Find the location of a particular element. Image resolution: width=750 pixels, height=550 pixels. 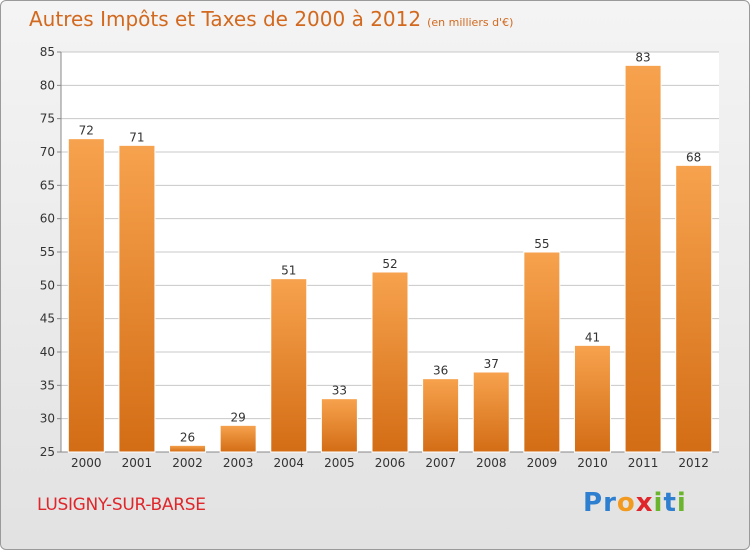

y-tick-label: 40 is located at coordinates (47, 352).